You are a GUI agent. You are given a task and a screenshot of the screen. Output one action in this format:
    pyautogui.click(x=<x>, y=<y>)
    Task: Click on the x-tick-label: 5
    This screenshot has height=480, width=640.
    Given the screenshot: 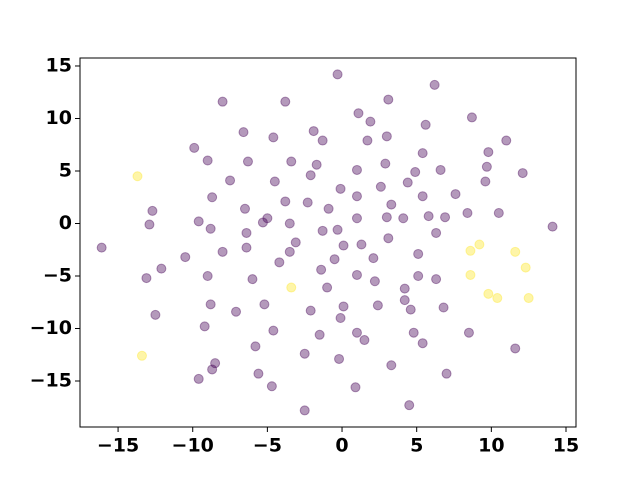 What is the action you would take?
    pyautogui.click(x=416, y=446)
    